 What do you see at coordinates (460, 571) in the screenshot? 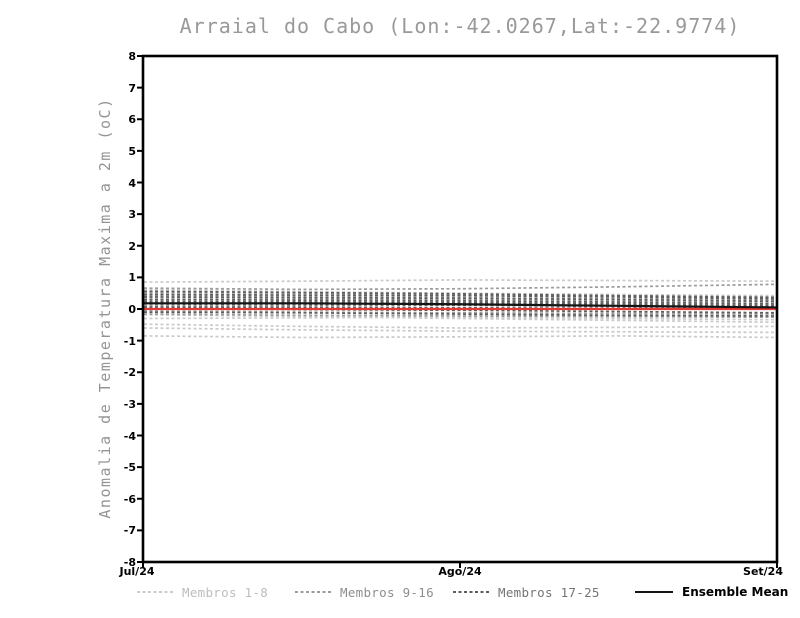
I see `x-tick-label: Ago/24` at bounding box center [460, 571].